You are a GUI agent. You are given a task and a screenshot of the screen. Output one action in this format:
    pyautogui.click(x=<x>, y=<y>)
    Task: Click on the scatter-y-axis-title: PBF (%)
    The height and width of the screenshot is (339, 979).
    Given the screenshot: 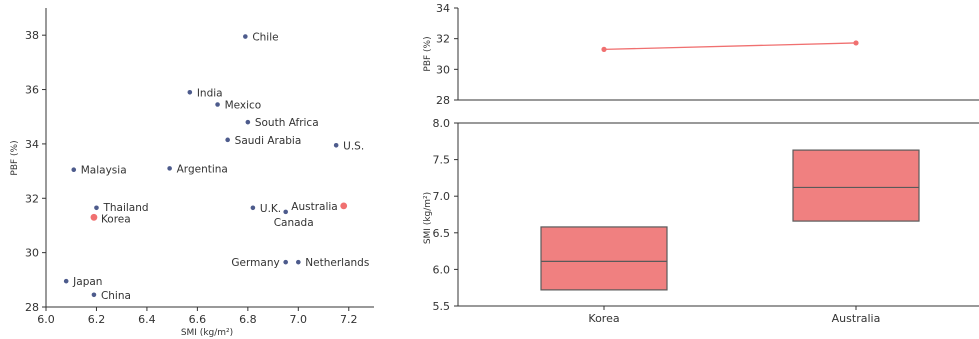 What is the action you would take?
    pyautogui.click(x=15, y=157)
    